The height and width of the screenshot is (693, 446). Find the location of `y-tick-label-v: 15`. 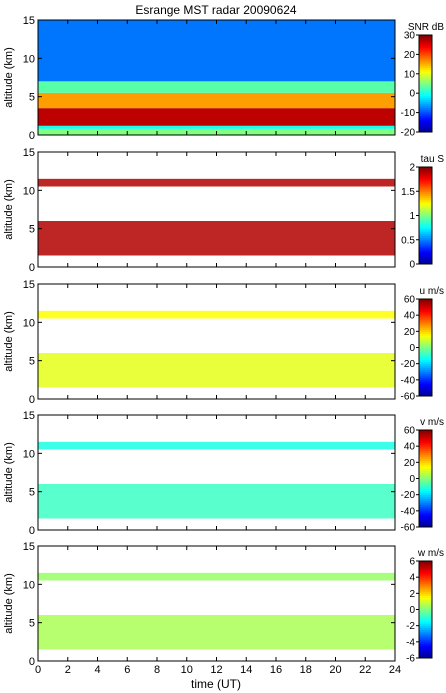

y-tick-label-v: 15 is located at coordinates (29, 416).